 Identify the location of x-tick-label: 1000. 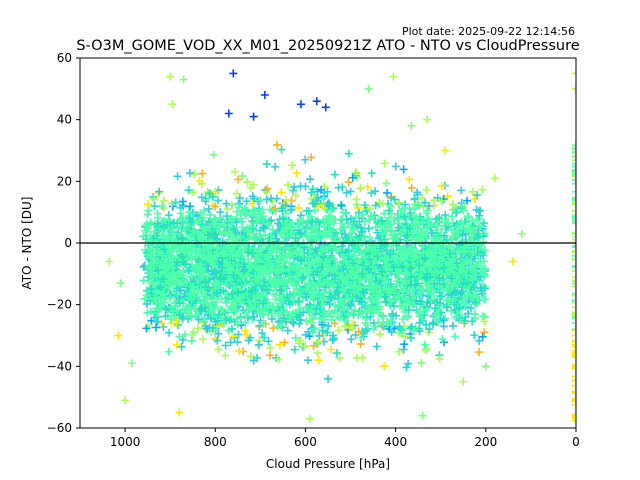
(125, 442).